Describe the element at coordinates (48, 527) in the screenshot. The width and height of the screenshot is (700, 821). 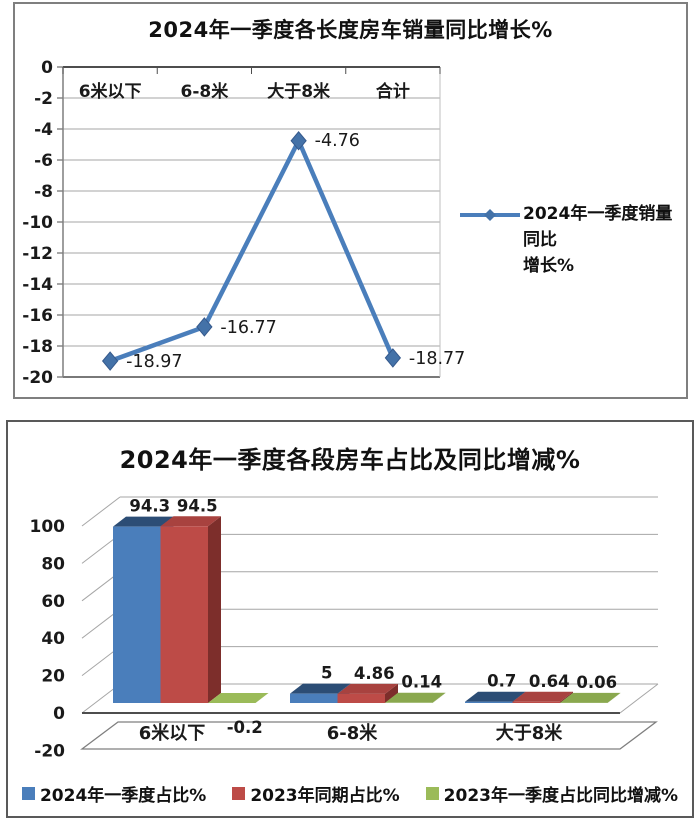
I see `y-tick-label: 100` at that location.